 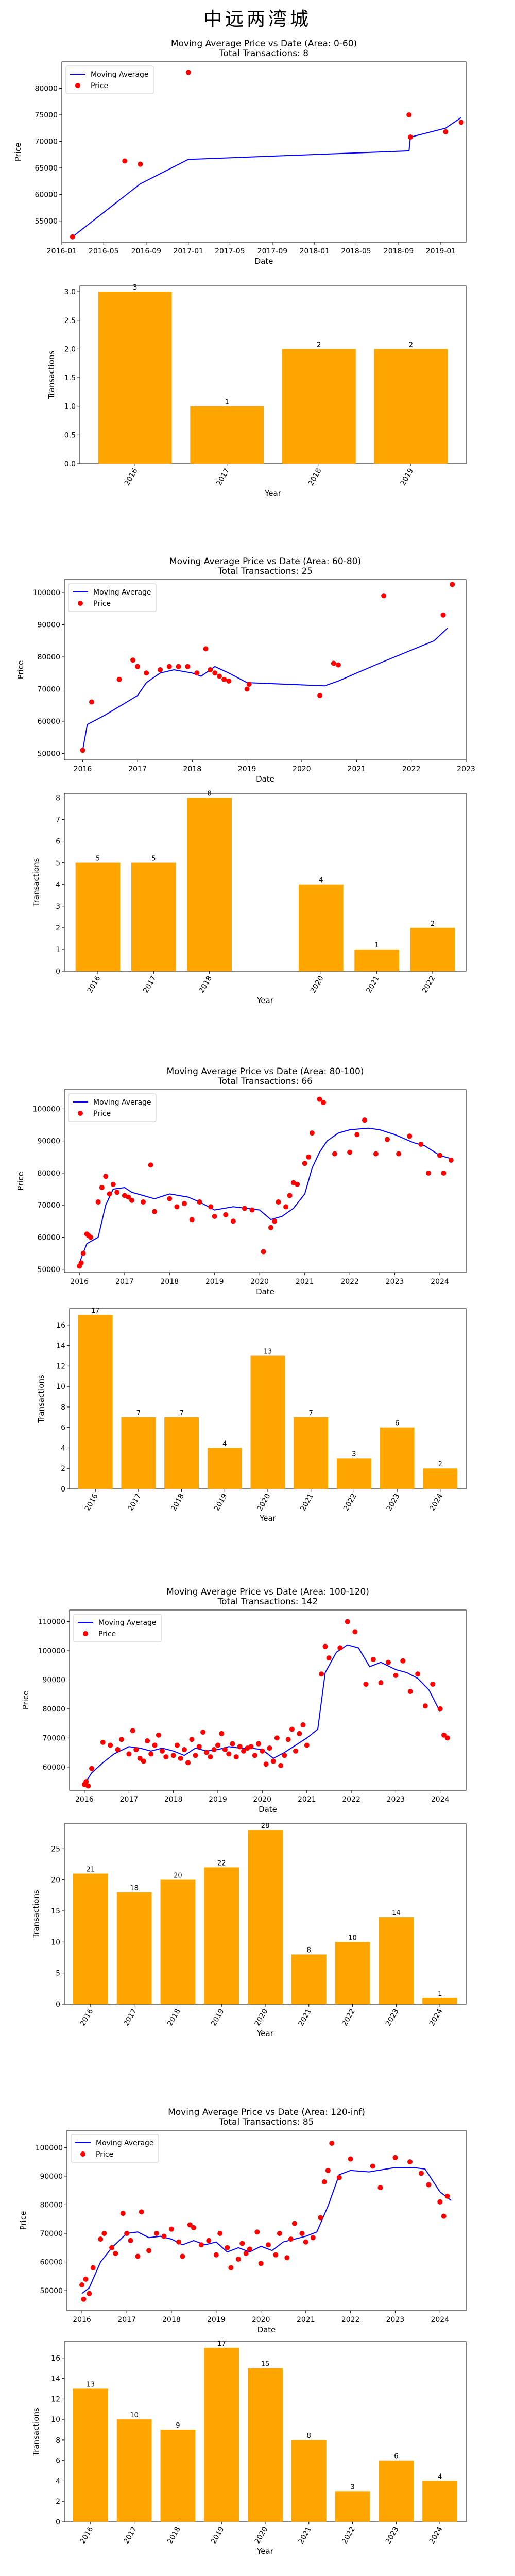 I want to click on y-axis-label: Price, so click(x=18, y=152).